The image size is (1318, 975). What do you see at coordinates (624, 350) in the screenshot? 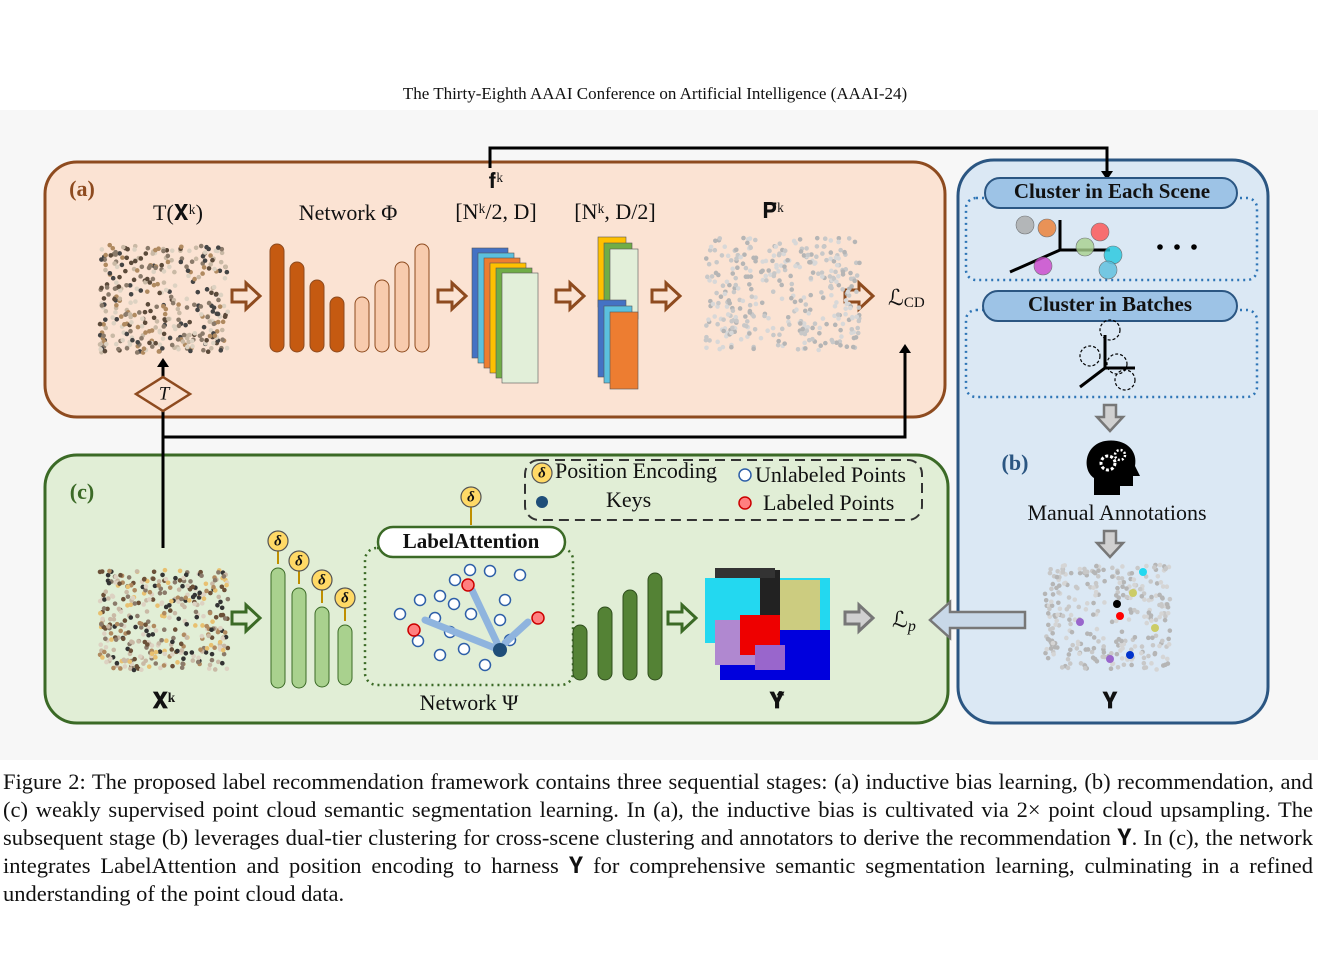
I see `feature-map` at bounding box center [624, 350].